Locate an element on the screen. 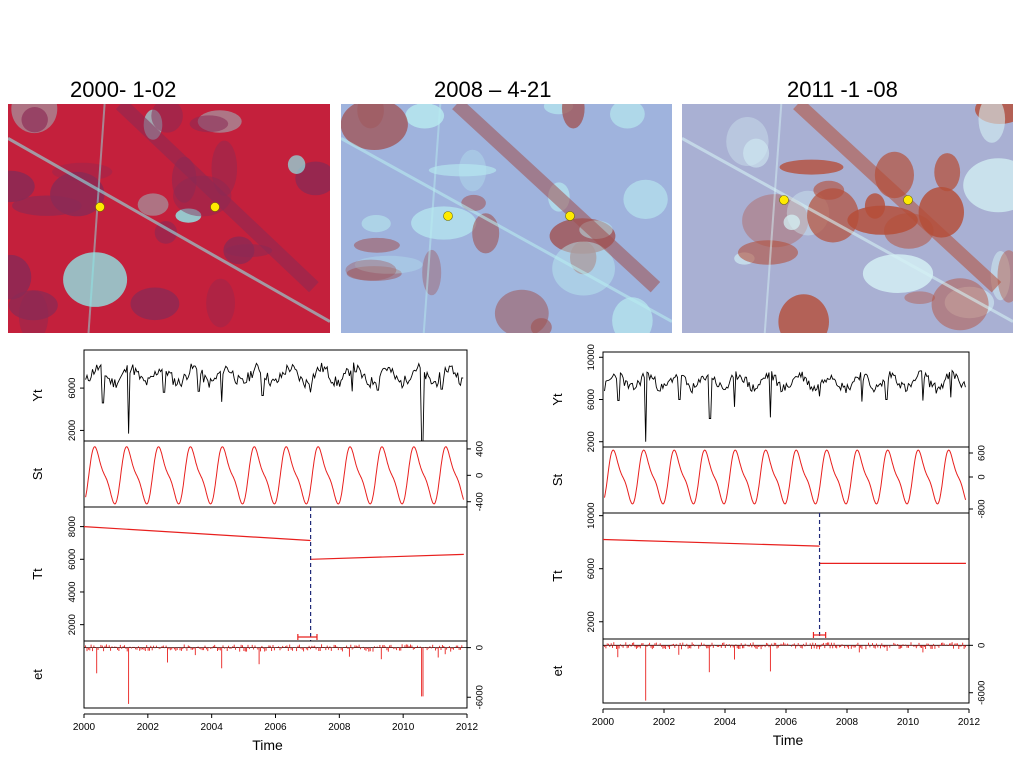 The height and width of the screenshot is (768, 1024). image-title-2000: 2000- 1-02 is located at coordinates (123, 89).